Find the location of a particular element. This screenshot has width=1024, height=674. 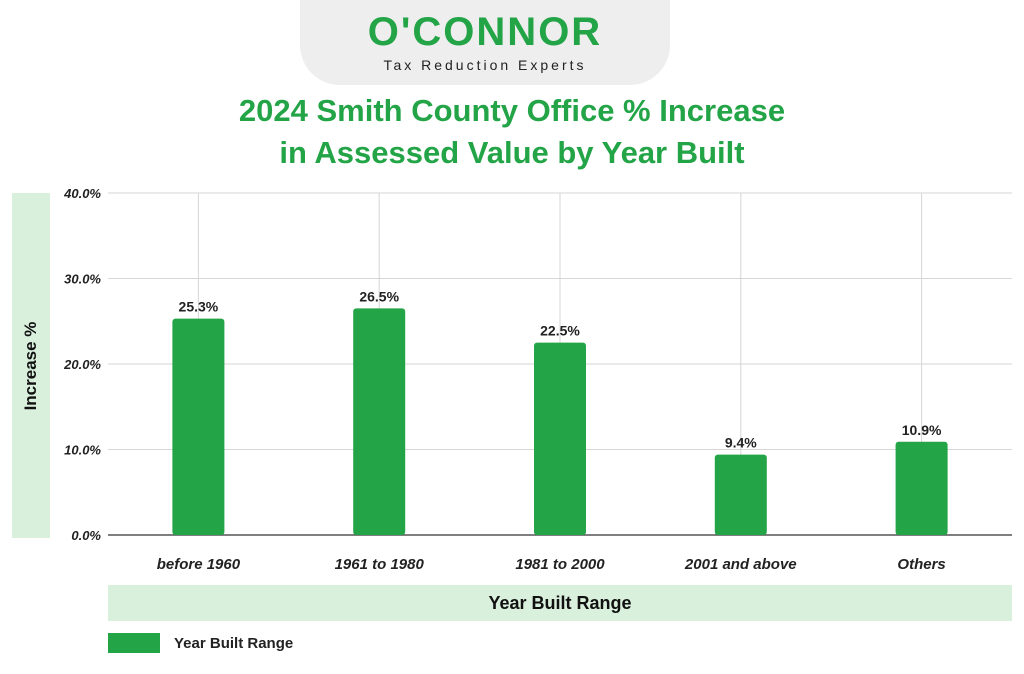

y-tick-label: 20.0% is located at coordinates (82, 364).